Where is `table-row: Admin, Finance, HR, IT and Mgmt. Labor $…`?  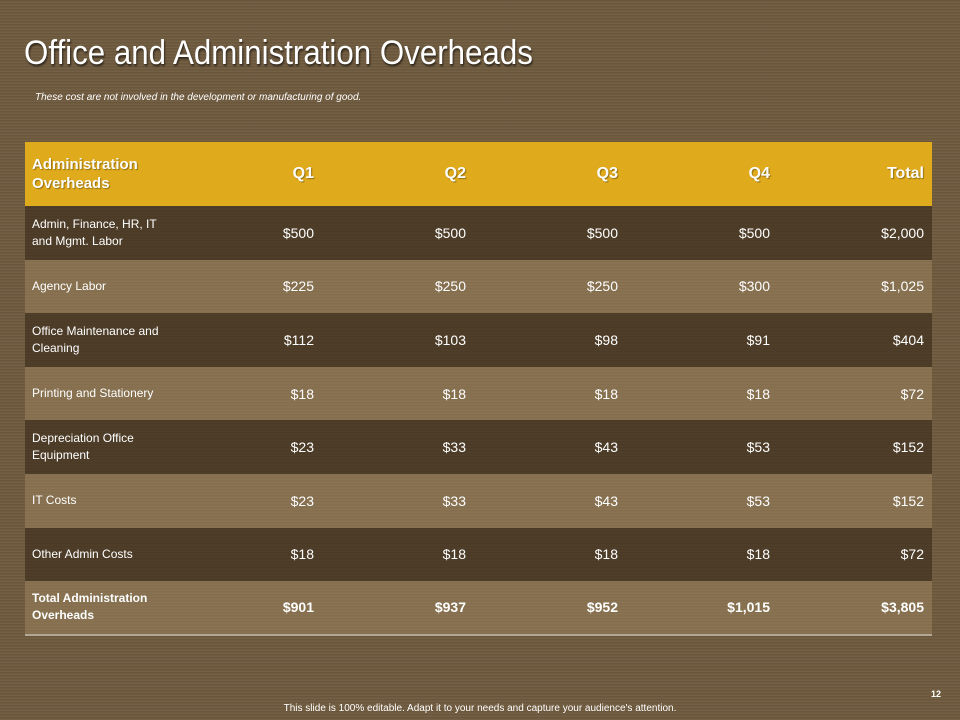
table-row: Admin, Finance, HR, IT and Mgmt. Labor $… is located at coordinates (478, 233).